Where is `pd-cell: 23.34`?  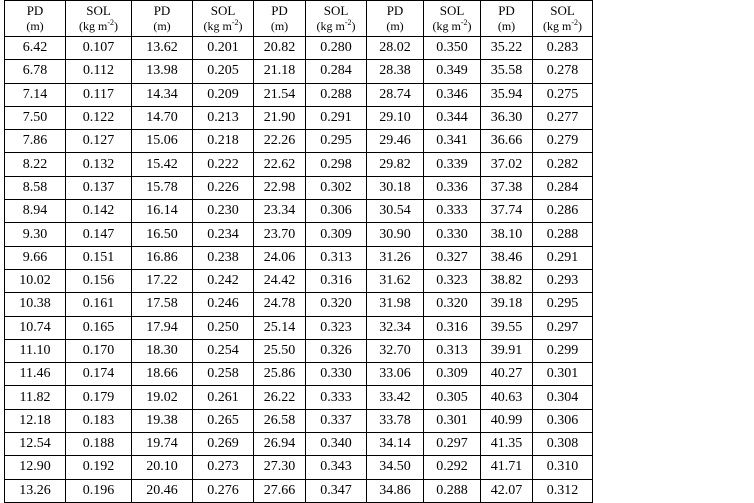
pd-cell: 23.34 is located at coordinates (279, 211).